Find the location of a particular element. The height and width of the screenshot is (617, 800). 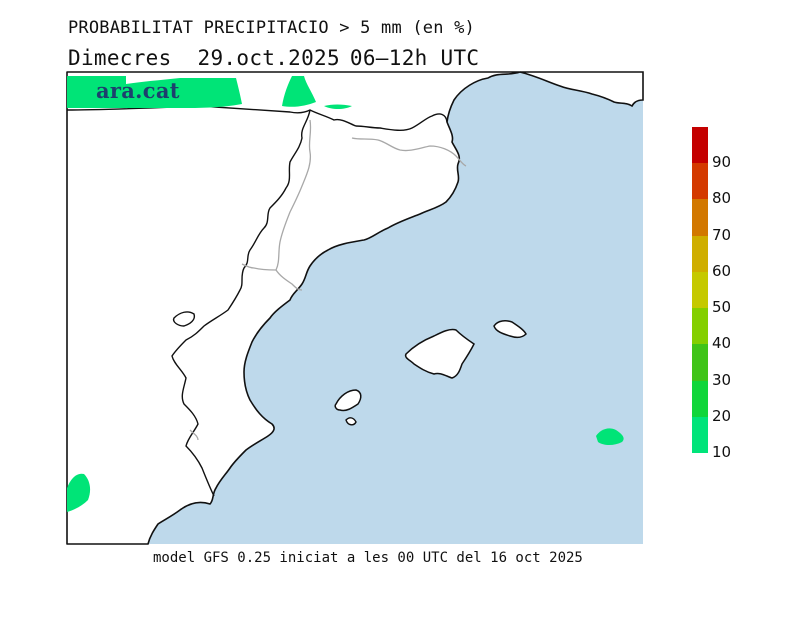

legend-label: 60 is located at coordinates (722, 270).